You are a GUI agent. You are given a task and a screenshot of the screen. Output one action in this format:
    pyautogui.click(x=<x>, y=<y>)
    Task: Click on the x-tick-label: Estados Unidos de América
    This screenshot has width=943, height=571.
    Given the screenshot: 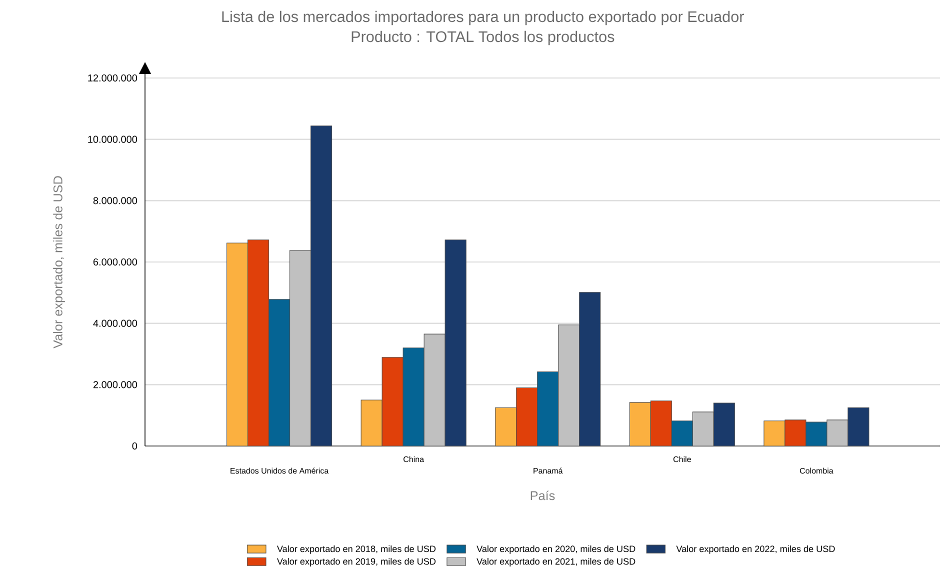 What is the action you would take?
    pyautogui.click(x=279, y=471)
    